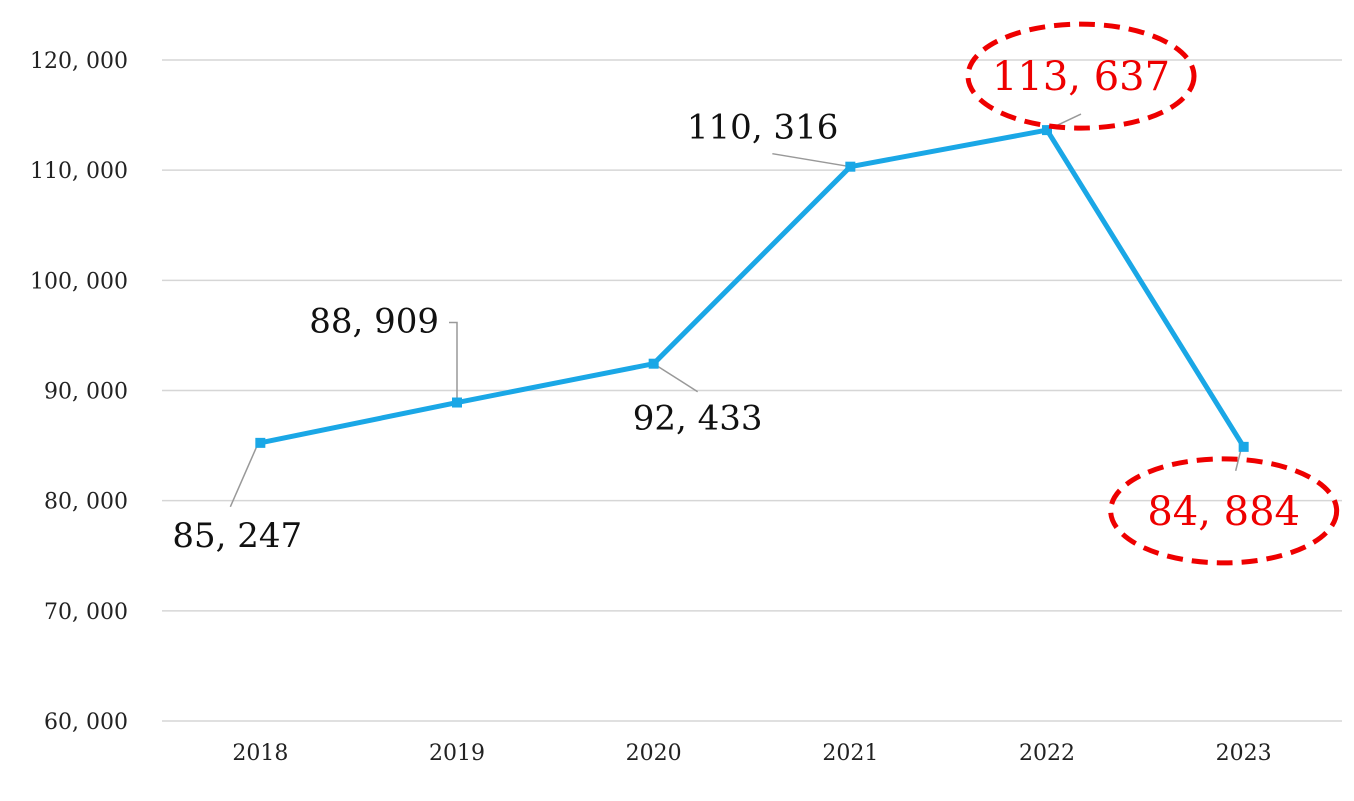  What do you see at coordinates (751, 753) in the screenshot?
I see `x-axis-ticks: 2018 2019 2020 2021 2022 2023` at bounding box center [751, 753].